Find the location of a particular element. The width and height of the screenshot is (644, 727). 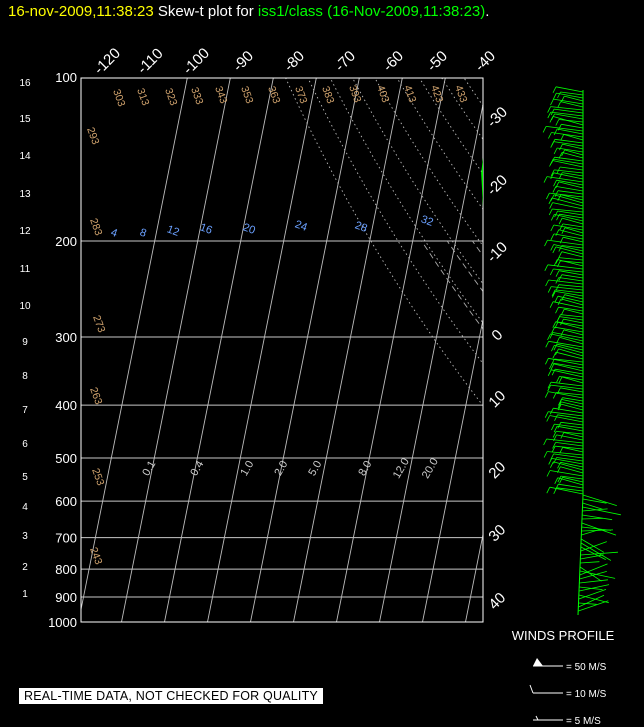

winds-profile-title: WINDS PROFILE is located at coordinates (563, 635).